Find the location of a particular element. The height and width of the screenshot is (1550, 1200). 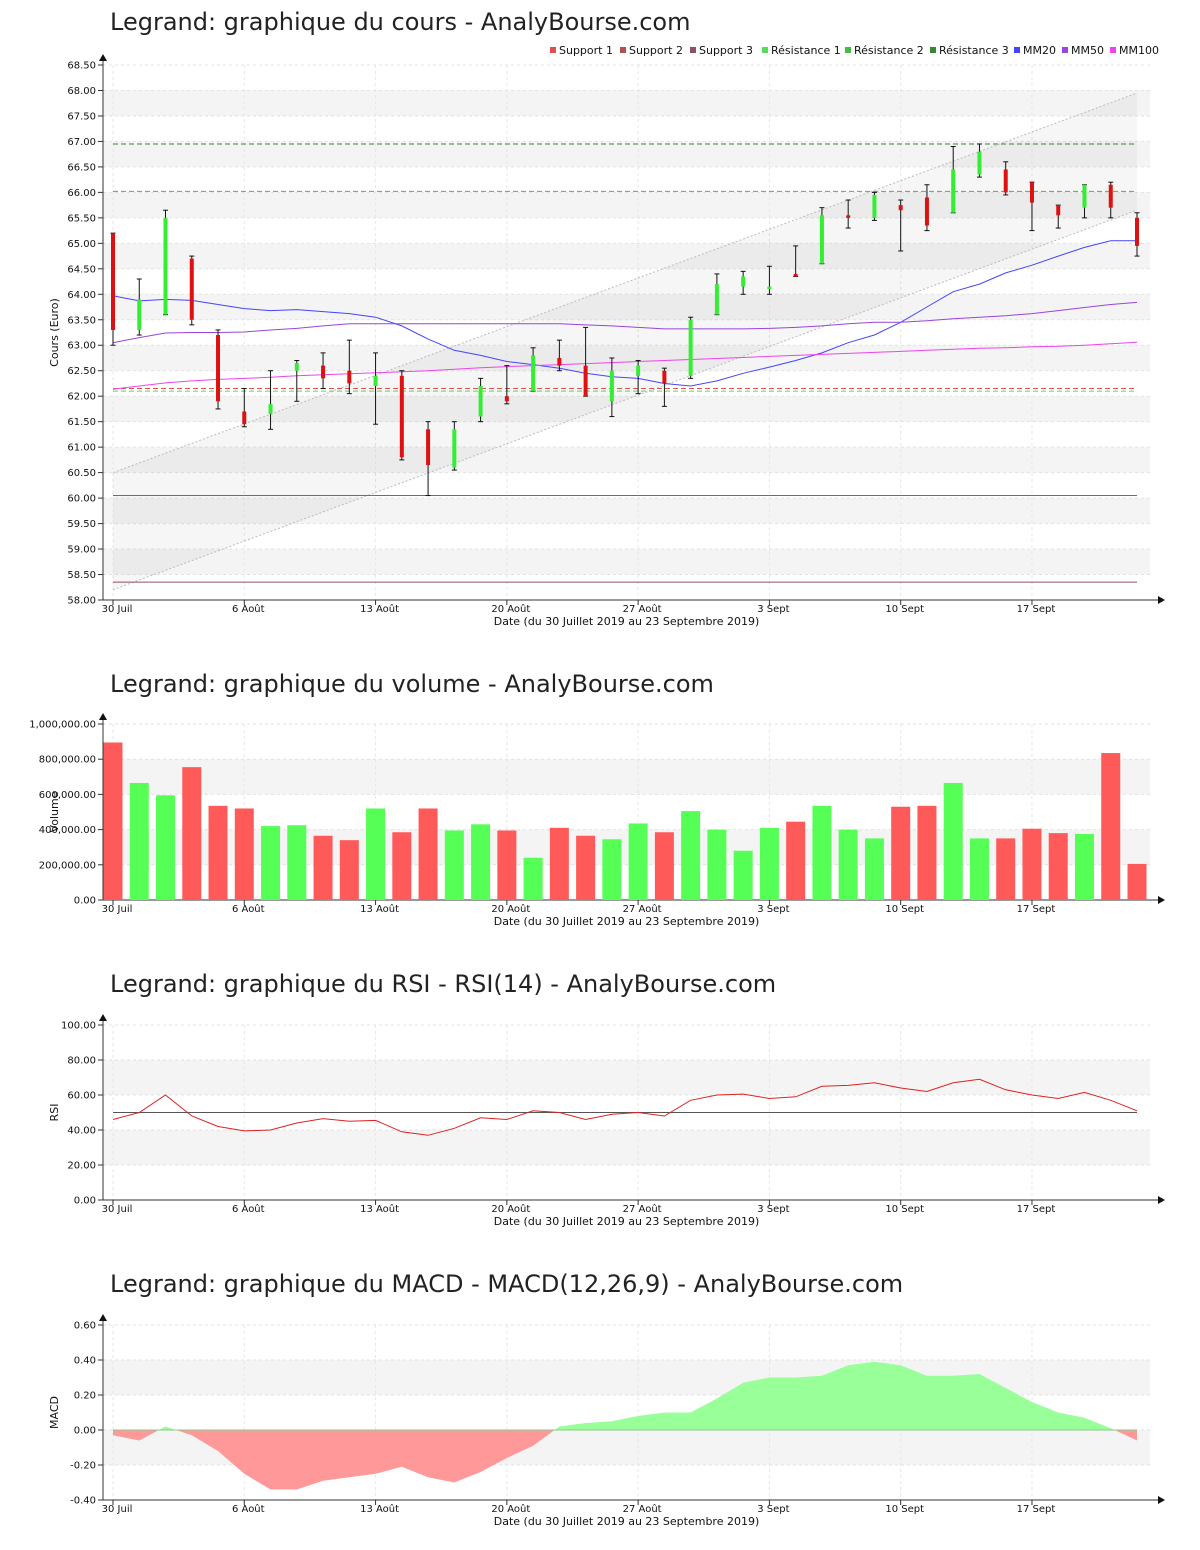

price-y-tick-label: 59.00 is located at coordinates (81, 550).